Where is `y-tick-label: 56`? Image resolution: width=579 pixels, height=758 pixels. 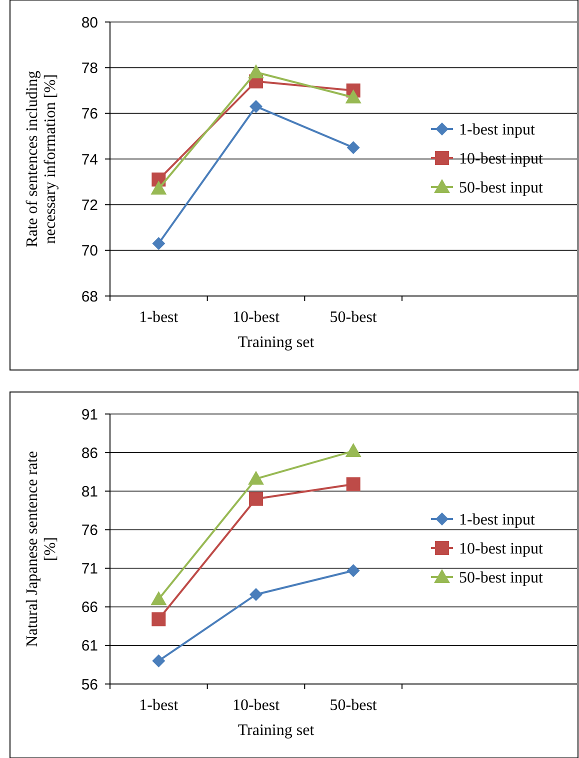
y-tick-label: 56 is located at coordinates (89, 685).